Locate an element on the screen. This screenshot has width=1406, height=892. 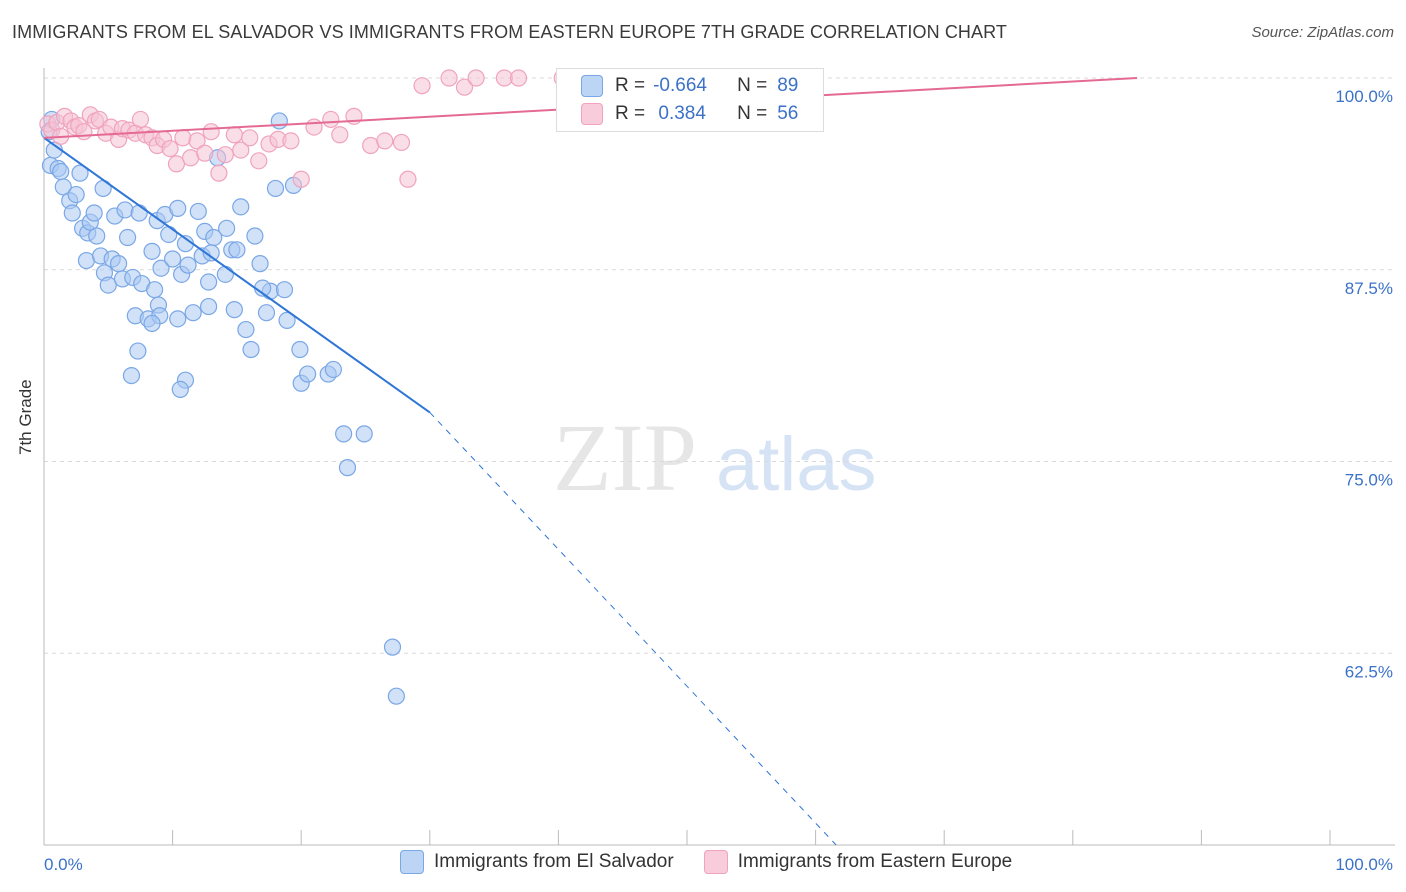
stats-swatch-pink is located at coordinates (592, 114).